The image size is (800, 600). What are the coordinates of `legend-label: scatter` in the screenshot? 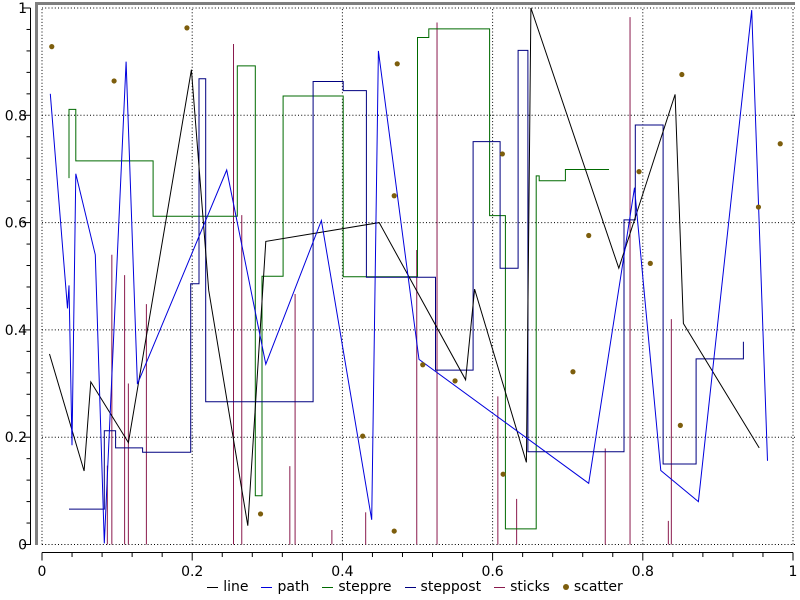 It's located at (598, 587).